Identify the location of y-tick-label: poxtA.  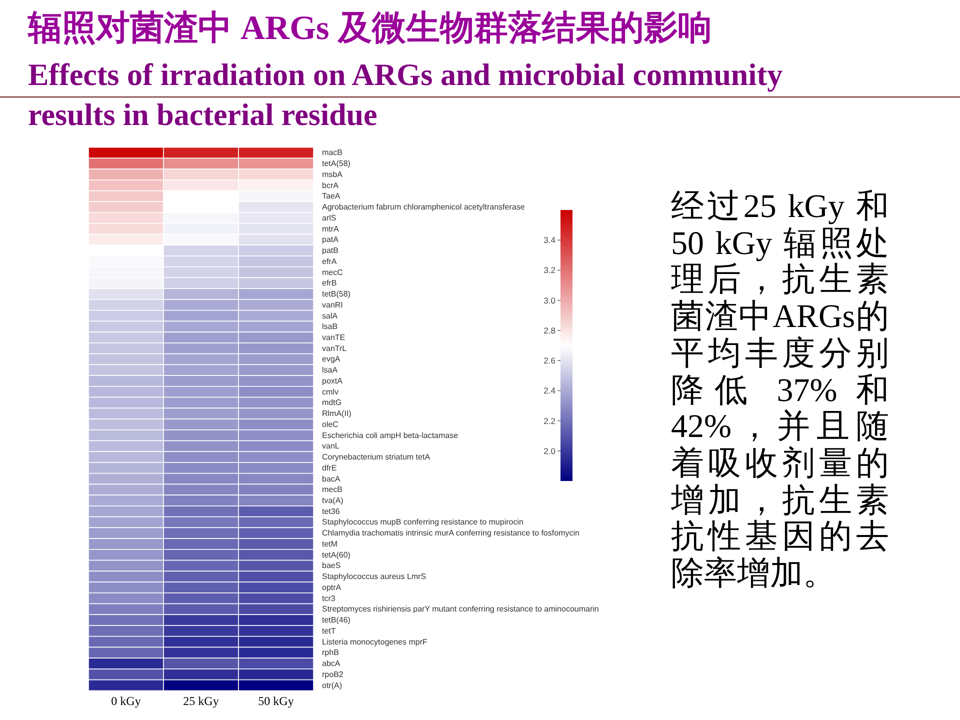
(333, 381).